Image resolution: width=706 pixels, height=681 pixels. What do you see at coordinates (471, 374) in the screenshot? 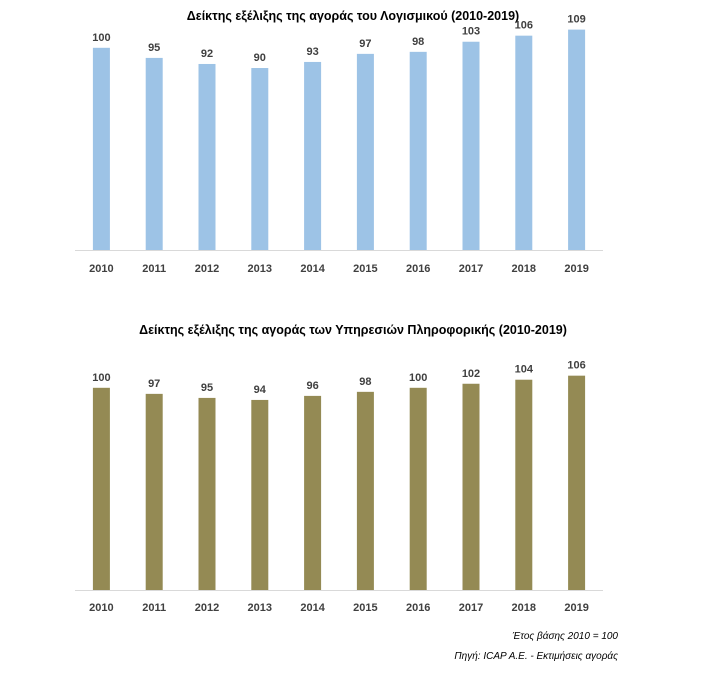
I see `it-services-value-label-2017: 102` at bounding box center [471, 374].